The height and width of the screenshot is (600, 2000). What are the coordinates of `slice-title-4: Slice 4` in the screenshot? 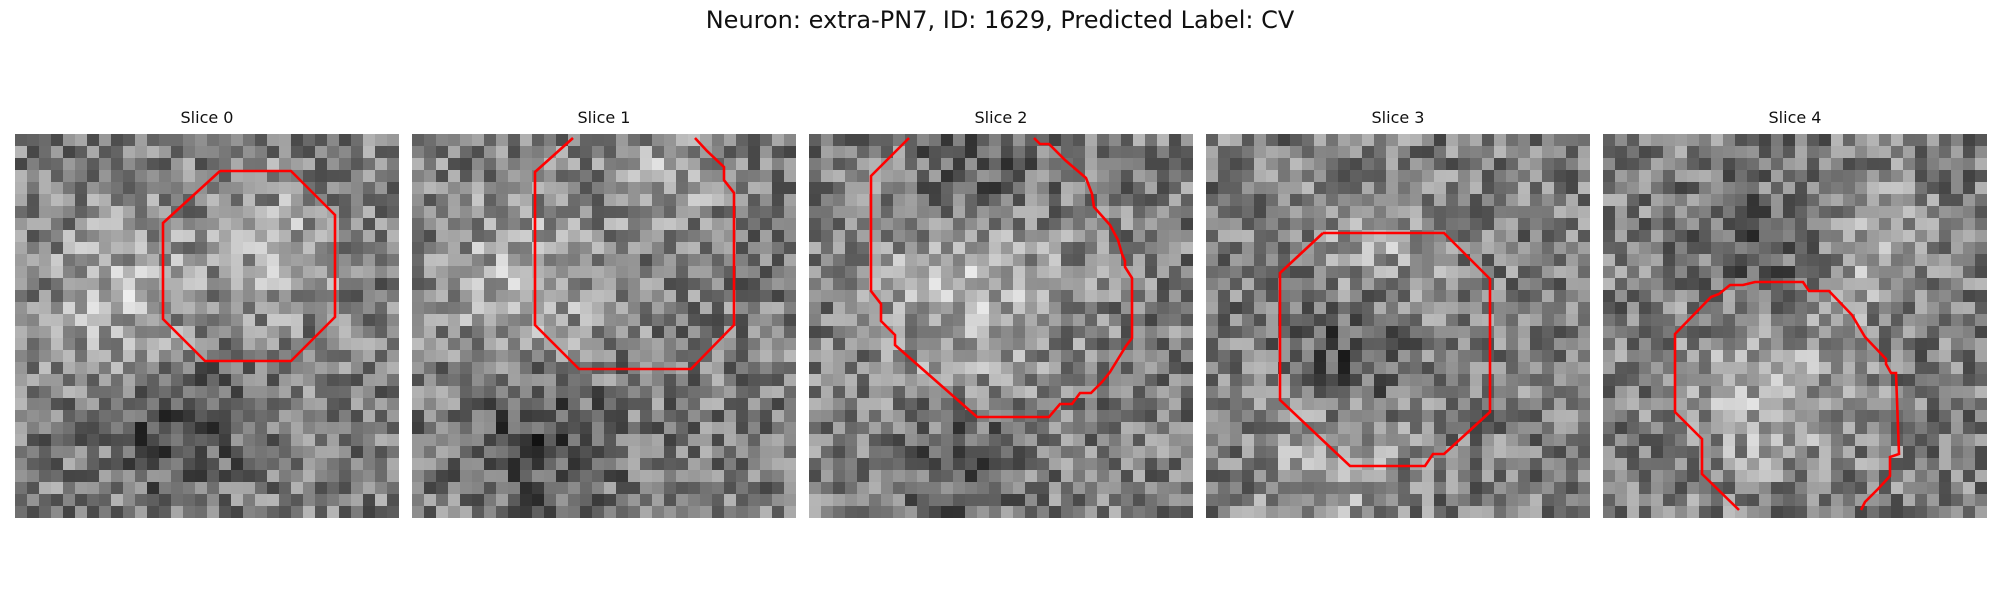 It's located at (1795, 117).